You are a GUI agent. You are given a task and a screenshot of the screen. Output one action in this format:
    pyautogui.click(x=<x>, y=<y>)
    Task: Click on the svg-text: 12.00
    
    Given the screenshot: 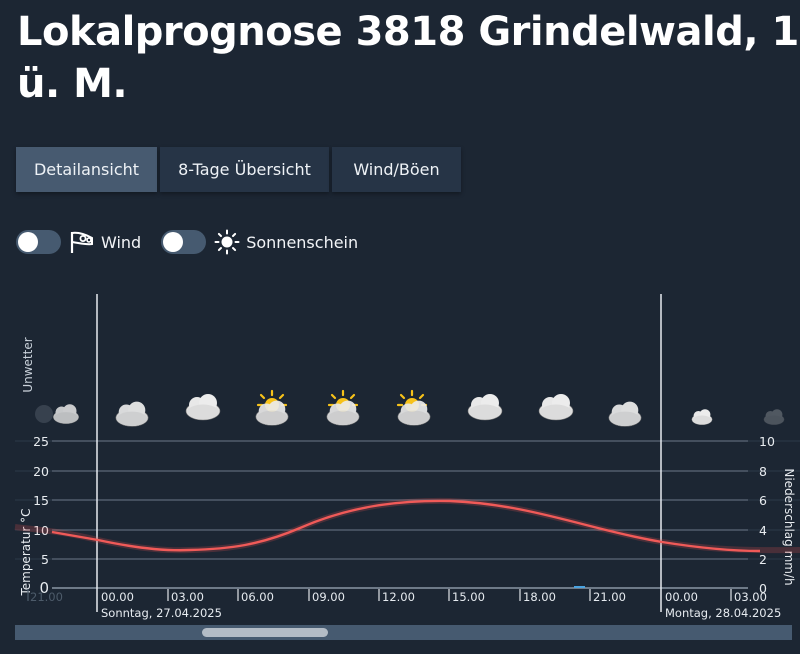 What is the action you would take?
    pyautogui.click(x=398, y=597)
    